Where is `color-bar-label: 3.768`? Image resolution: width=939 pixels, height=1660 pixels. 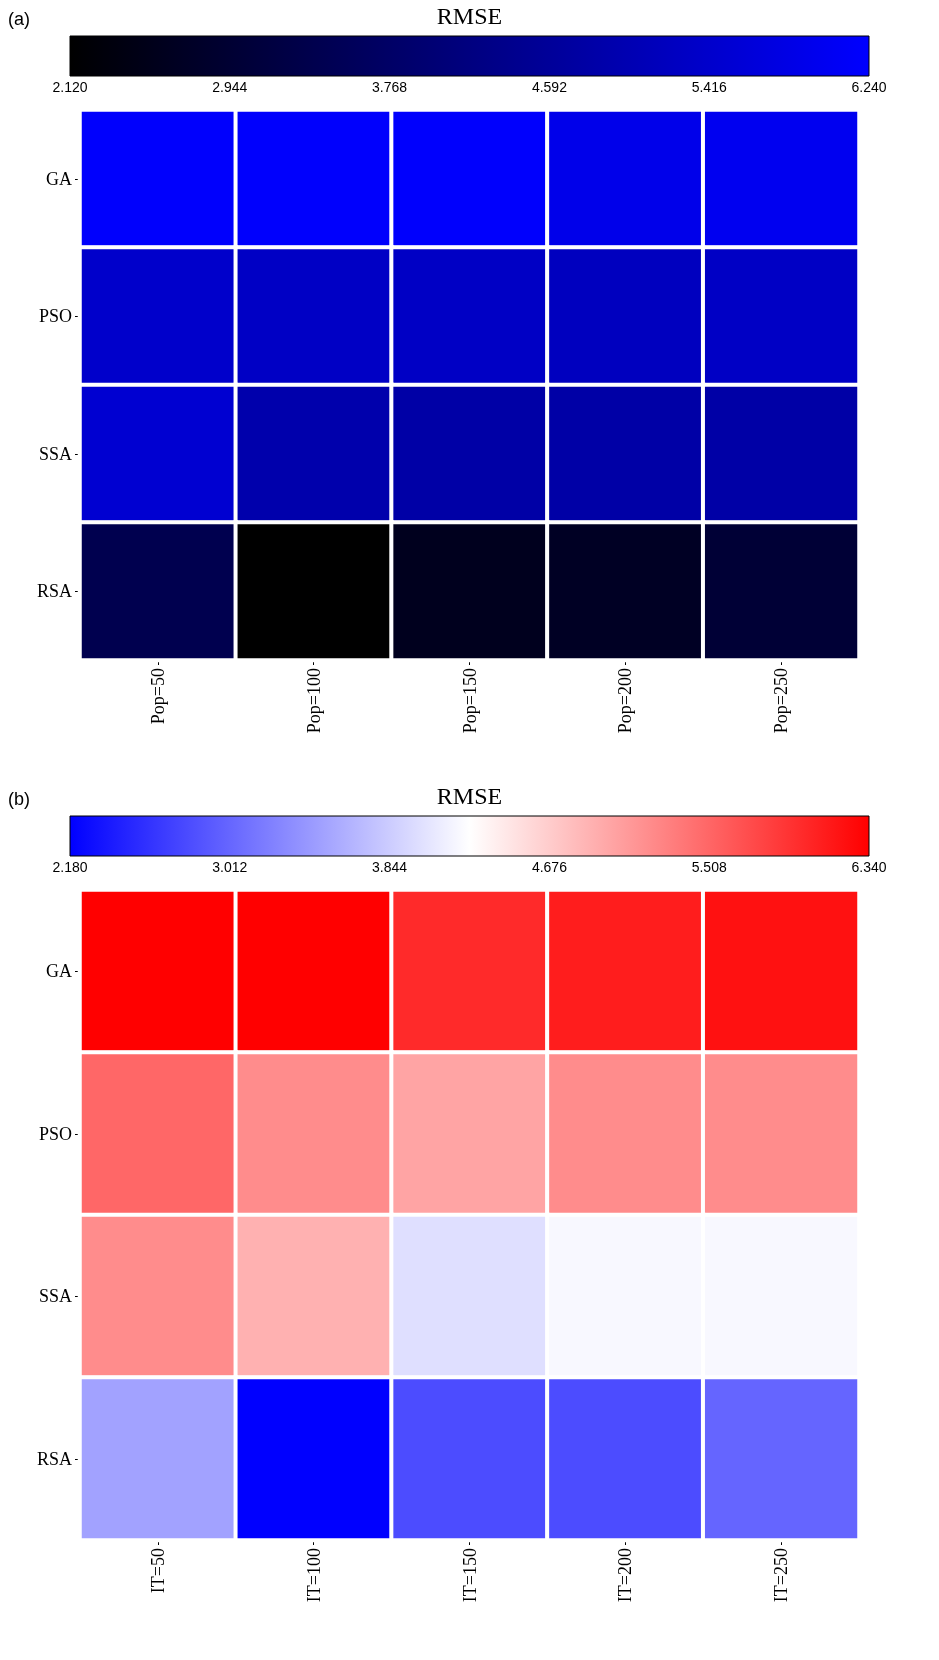 color-bar-label: 3.768 is located at coordinates (390, 87).